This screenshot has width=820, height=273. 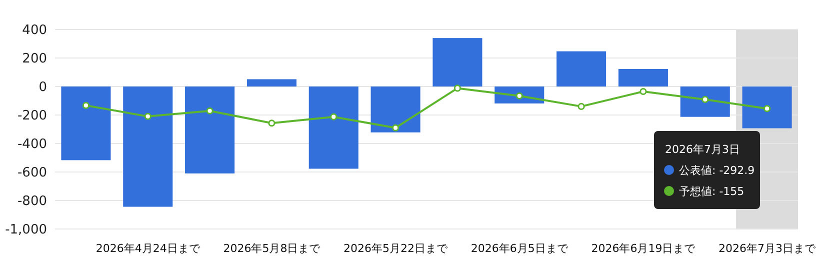 I want to click on y-tick-label: -800, so click(x=32, y=201).